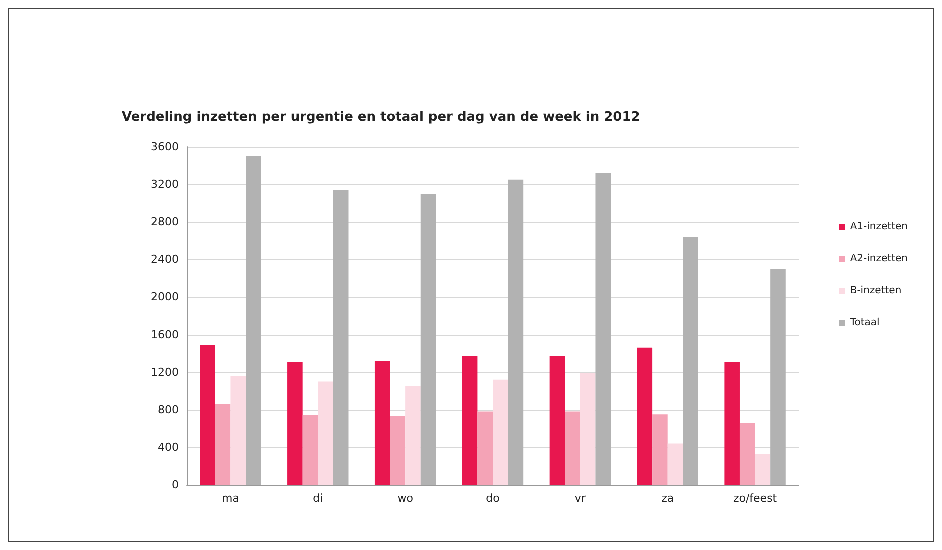 This screenshot has width=942, height=550. What do you see at coordinates (165, 335) in the screenshot?
I see `y-tick-label: 1600` at bounding box center [165, 335].